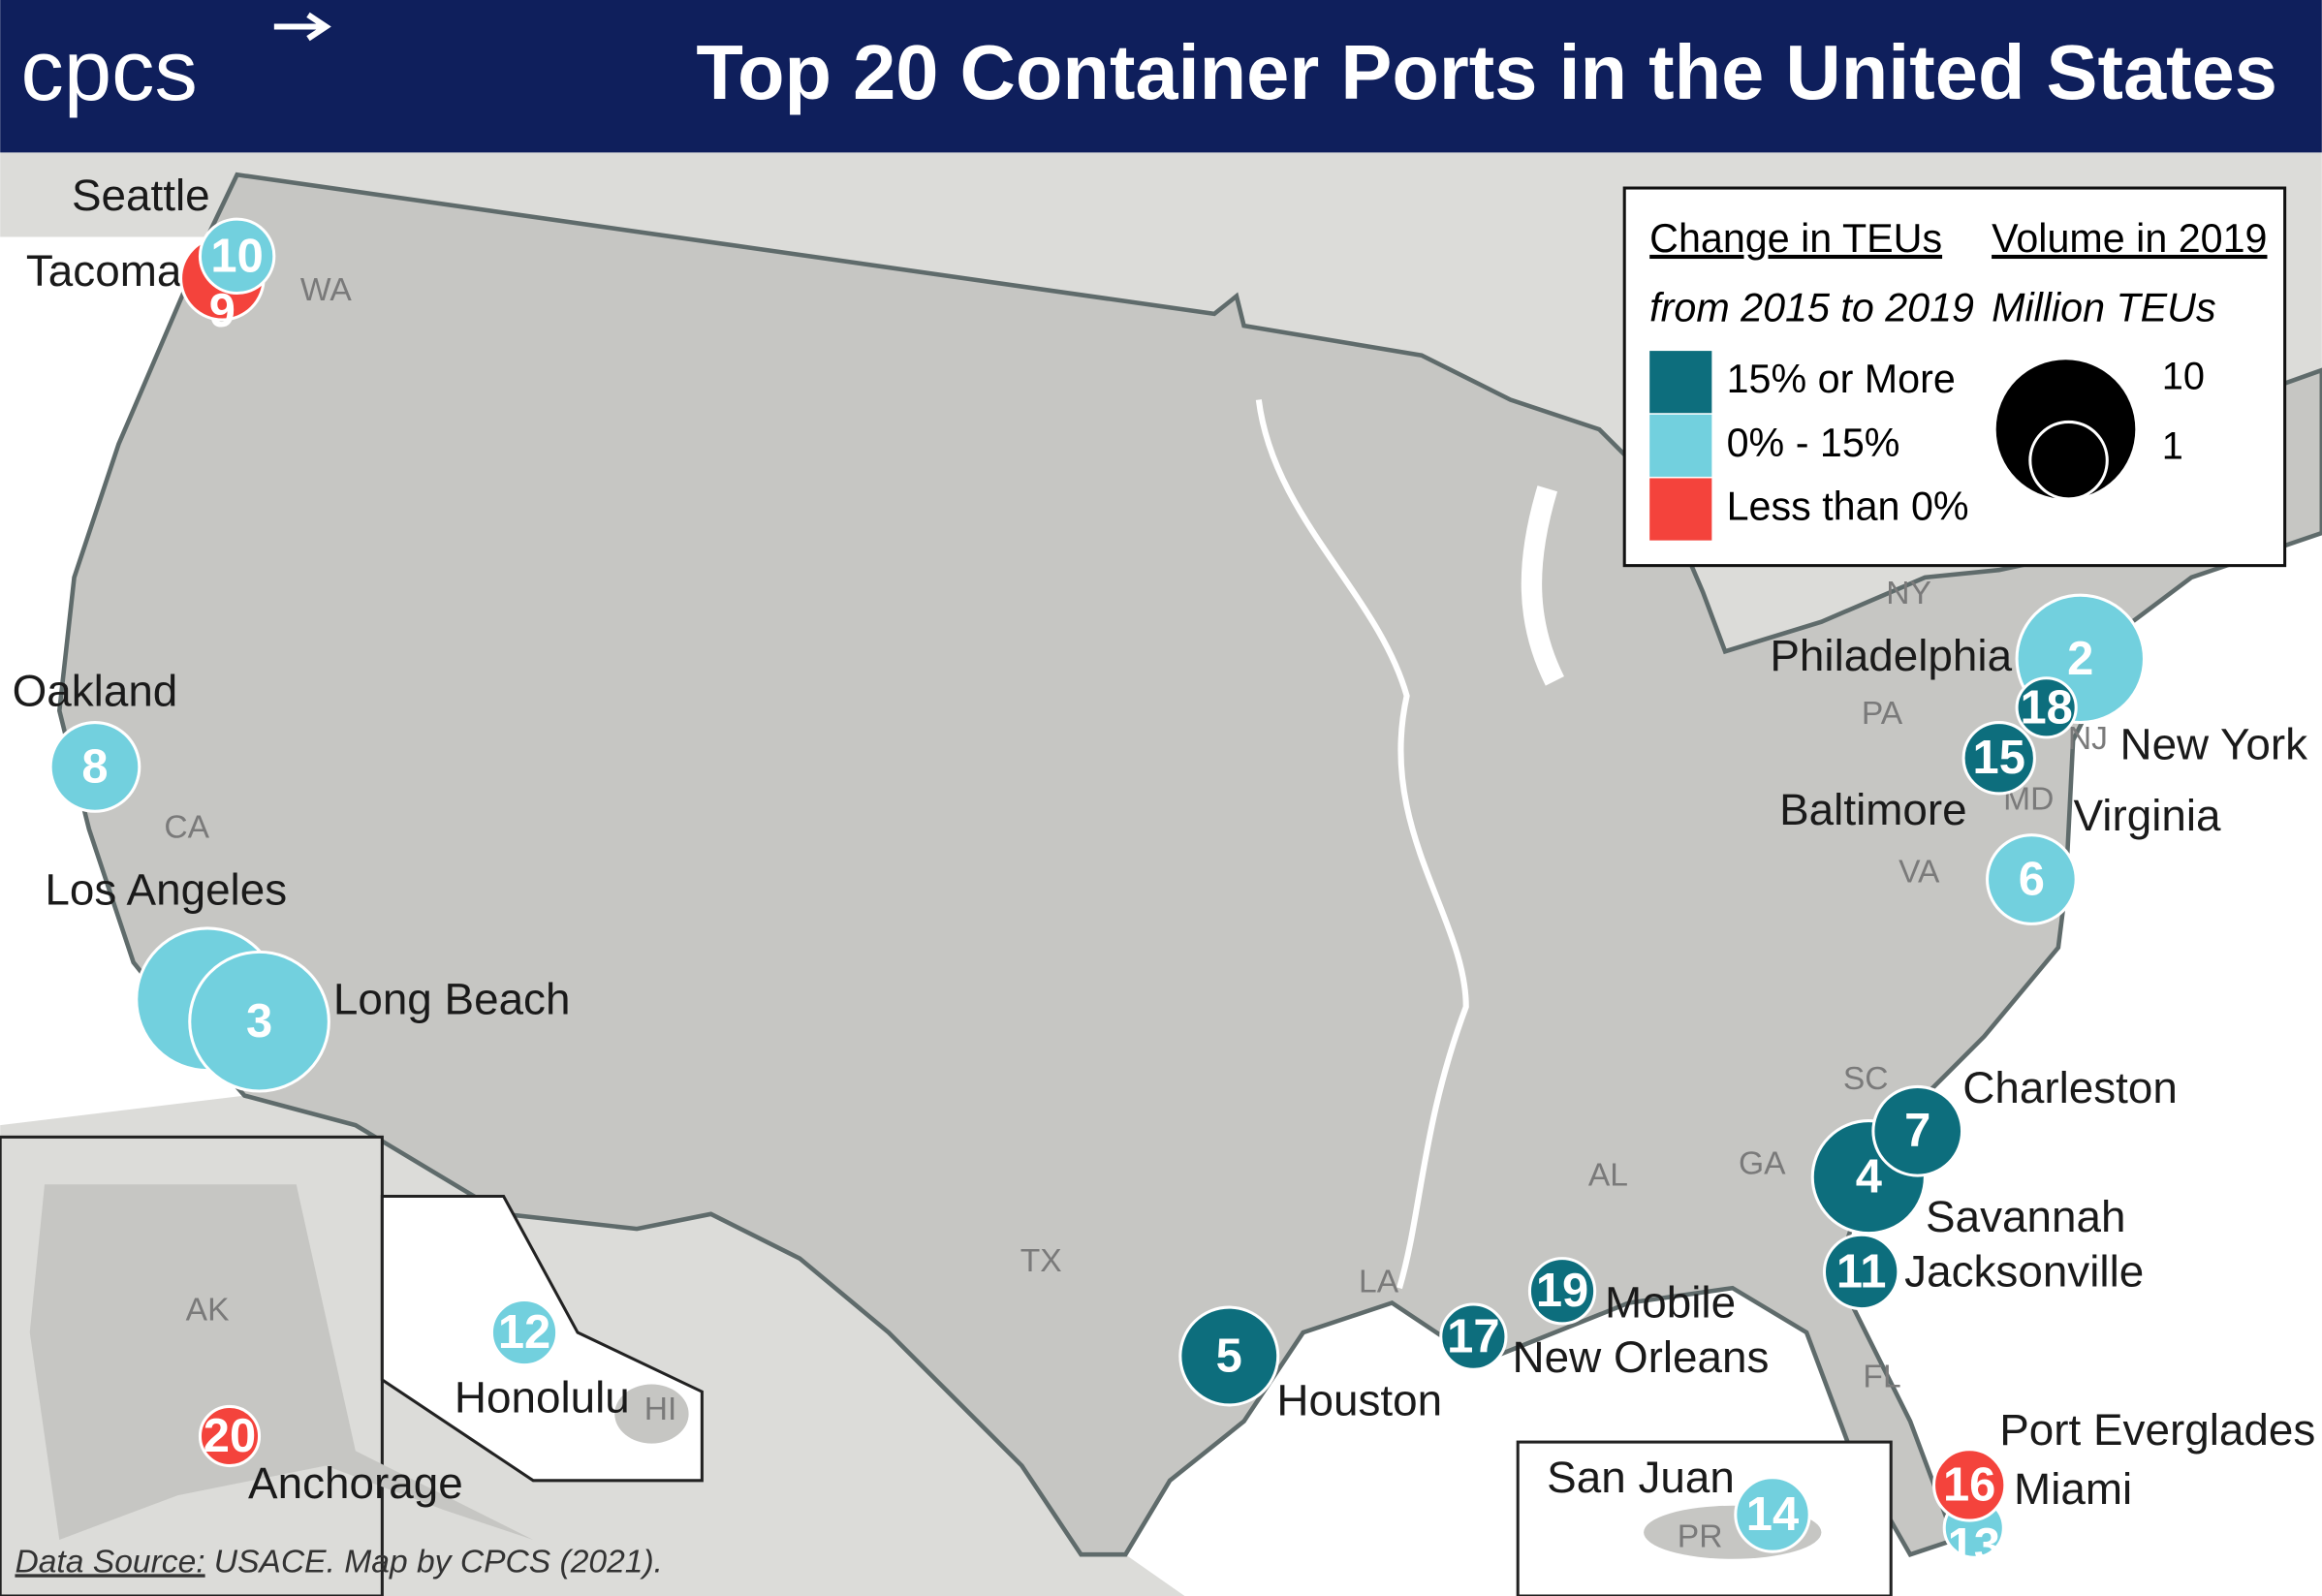  I want to click on port-rank: 4, so click(1869, 1177).